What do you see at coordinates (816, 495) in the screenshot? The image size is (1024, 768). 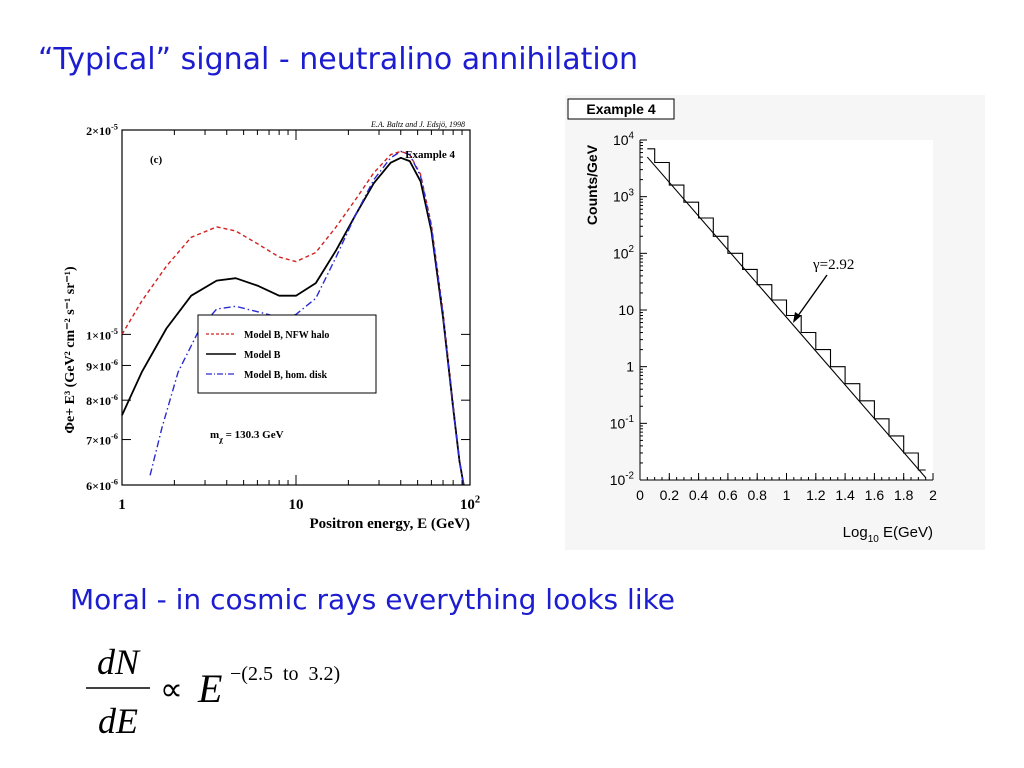 I see `x-tick-label: 1.2` at bounding box center [816, 495].